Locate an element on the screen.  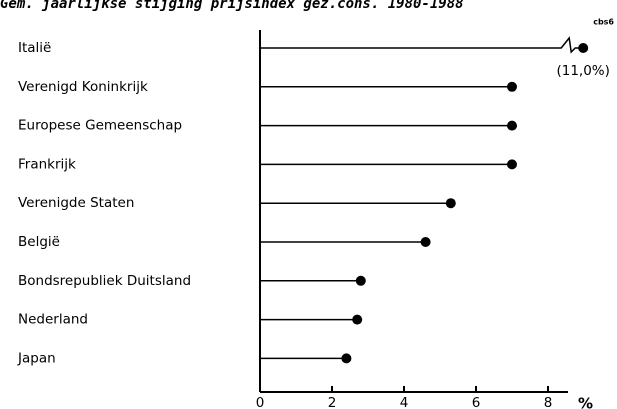
stem is located at coordinates (422, 45).